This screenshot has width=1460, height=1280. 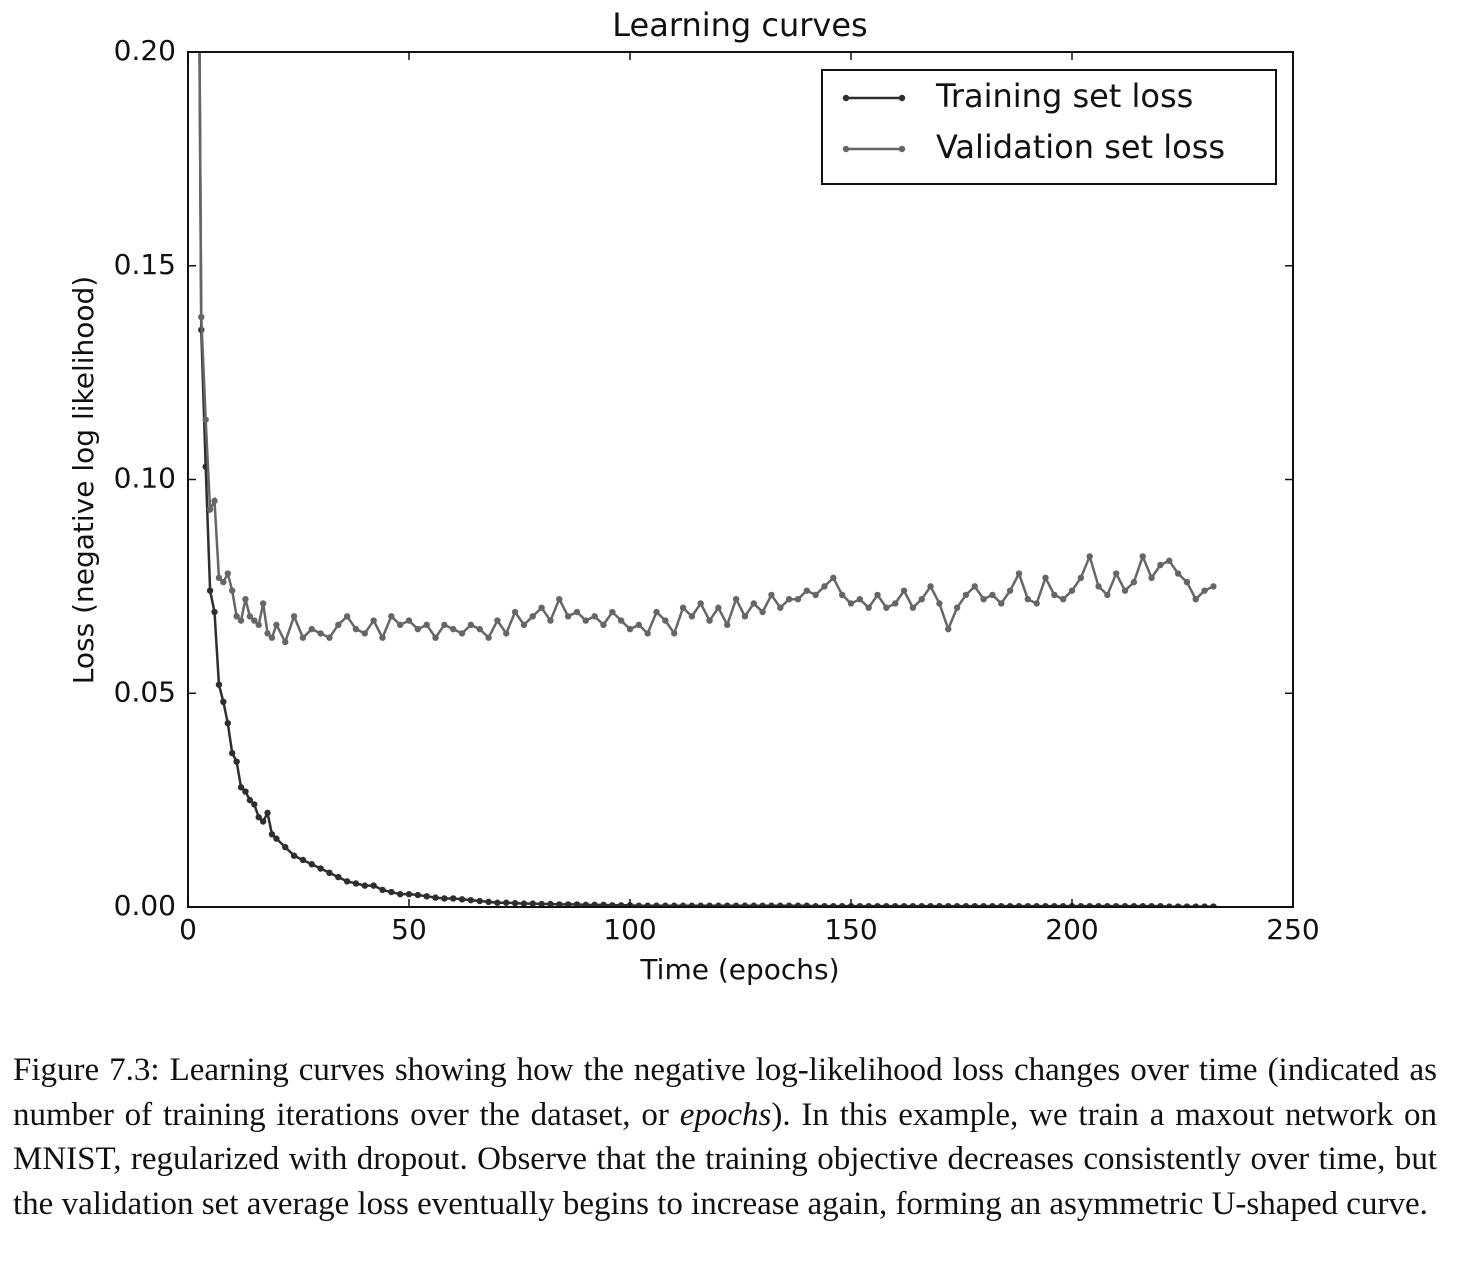 I want to click on legend-label: Training set loss, so click(x=1064, y=96).